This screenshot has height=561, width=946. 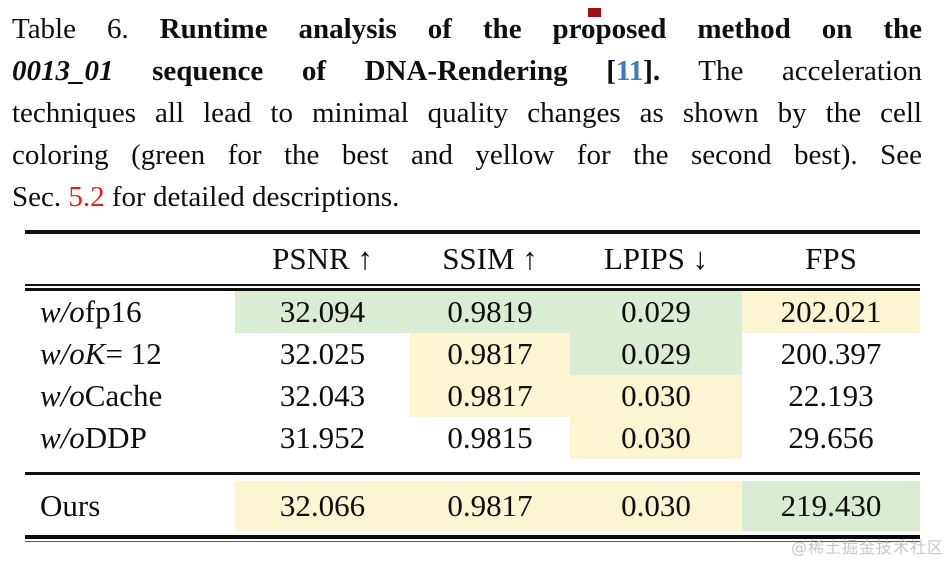 I want to click on table-row: w/o fp16 32.094 0.9819 0.029 202.021, so click(x=472, y=312).